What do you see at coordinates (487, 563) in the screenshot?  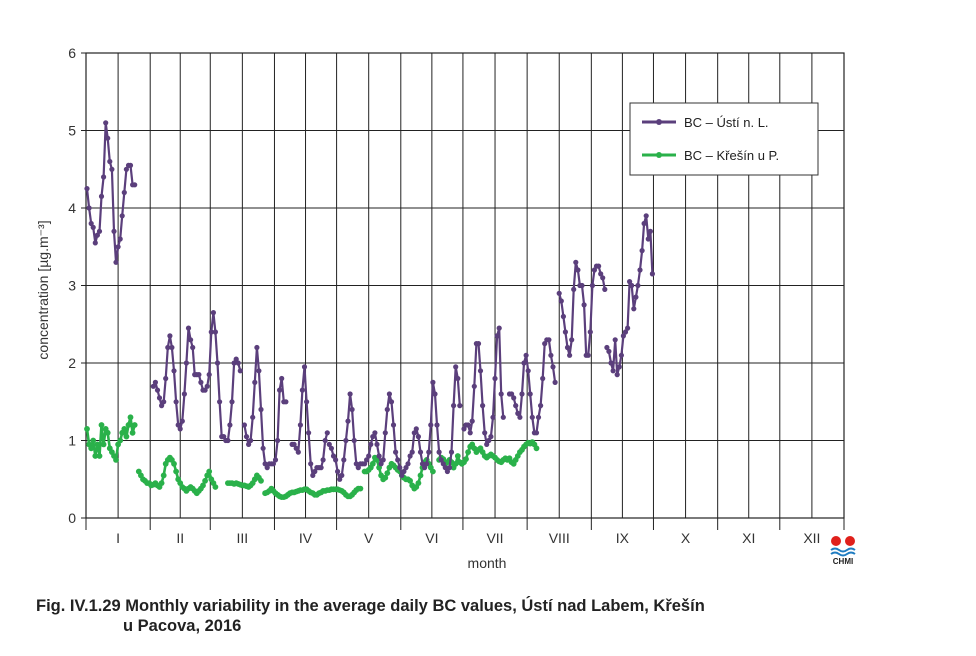 I see `x-axis-title: month` at bounding box center [487, 563].